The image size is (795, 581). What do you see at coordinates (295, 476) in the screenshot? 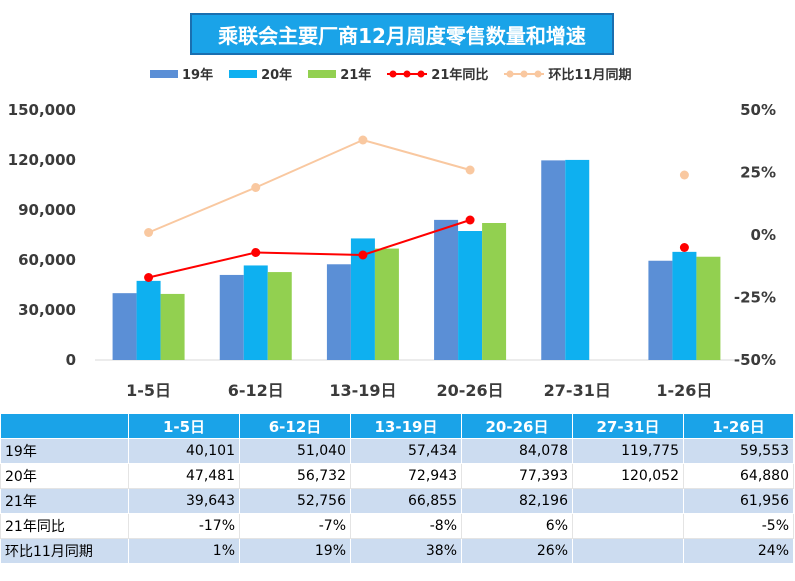
I see `table-cell: 56,732` at bounding box center [295, 476].